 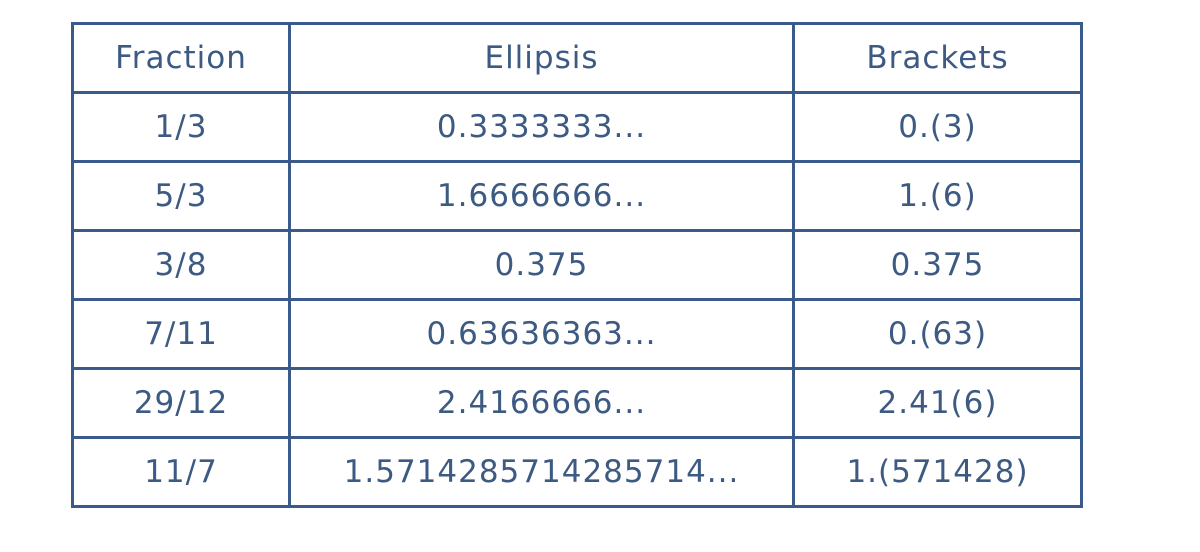 What do you see at coordinates (937, 58) in the screenshot?
I see `header-brackets: Brackets` at bounding box center [937, 58].